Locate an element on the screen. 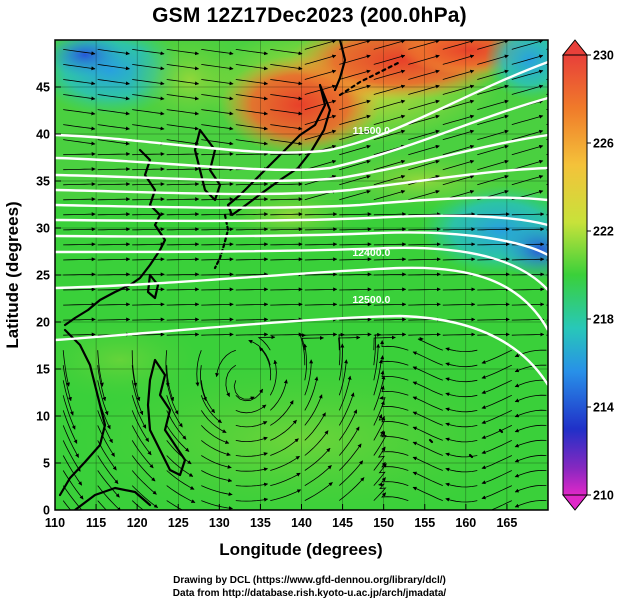 Image resolution: width=619 pixels, height=605 pixels. contour-label: 11500.0 is located at coordinates (372, 131).